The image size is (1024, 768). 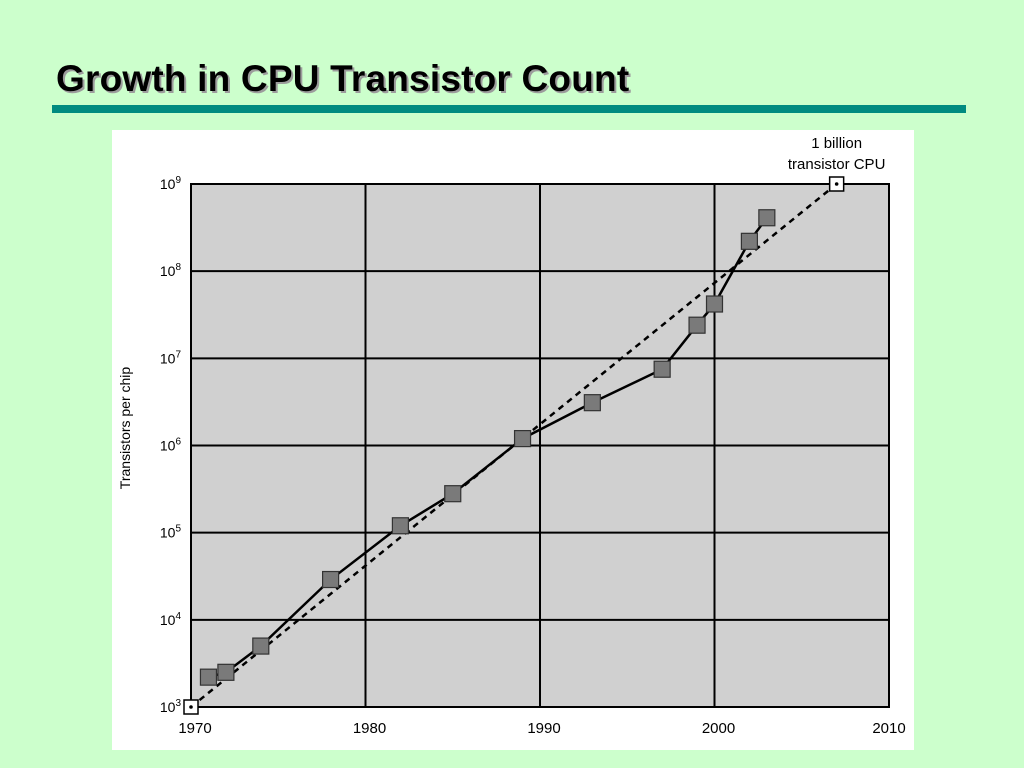 I want to click on y-tick-label: 103, so click(x=171, y=706).